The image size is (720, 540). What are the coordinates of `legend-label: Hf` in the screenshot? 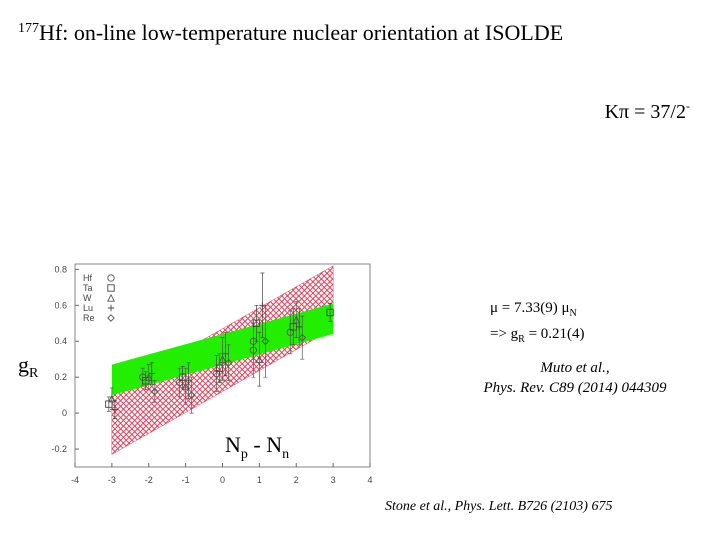 It's located at (87, 278).